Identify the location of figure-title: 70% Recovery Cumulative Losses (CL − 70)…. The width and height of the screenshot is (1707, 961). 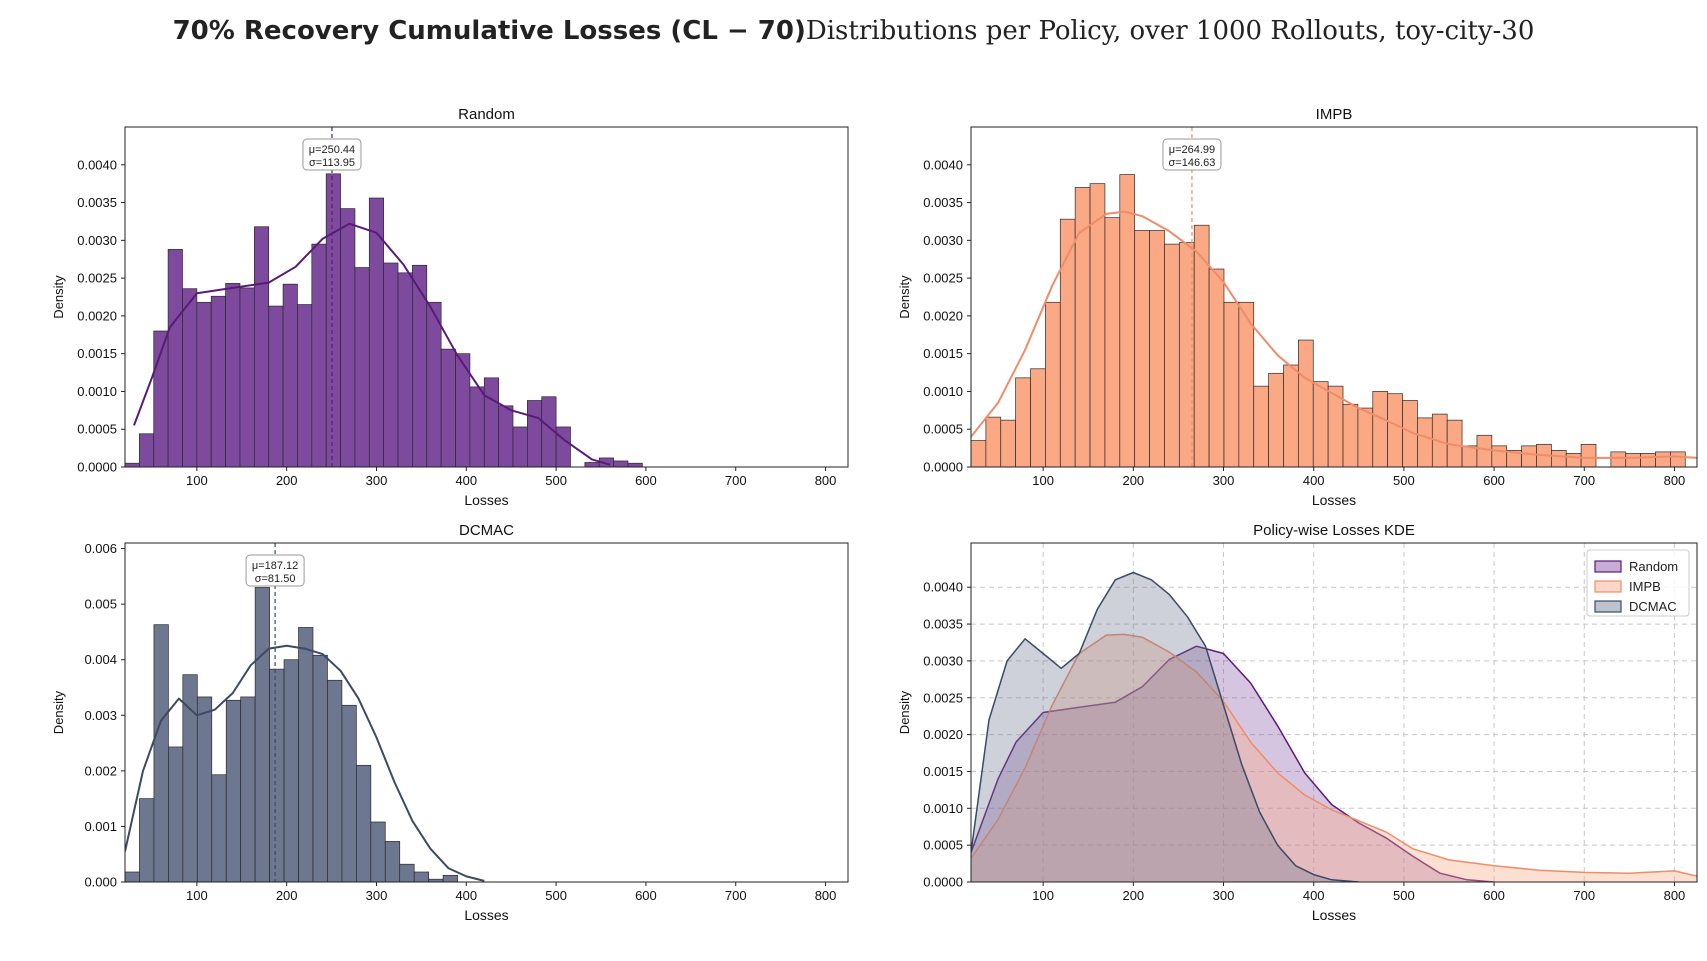
(853, 31).